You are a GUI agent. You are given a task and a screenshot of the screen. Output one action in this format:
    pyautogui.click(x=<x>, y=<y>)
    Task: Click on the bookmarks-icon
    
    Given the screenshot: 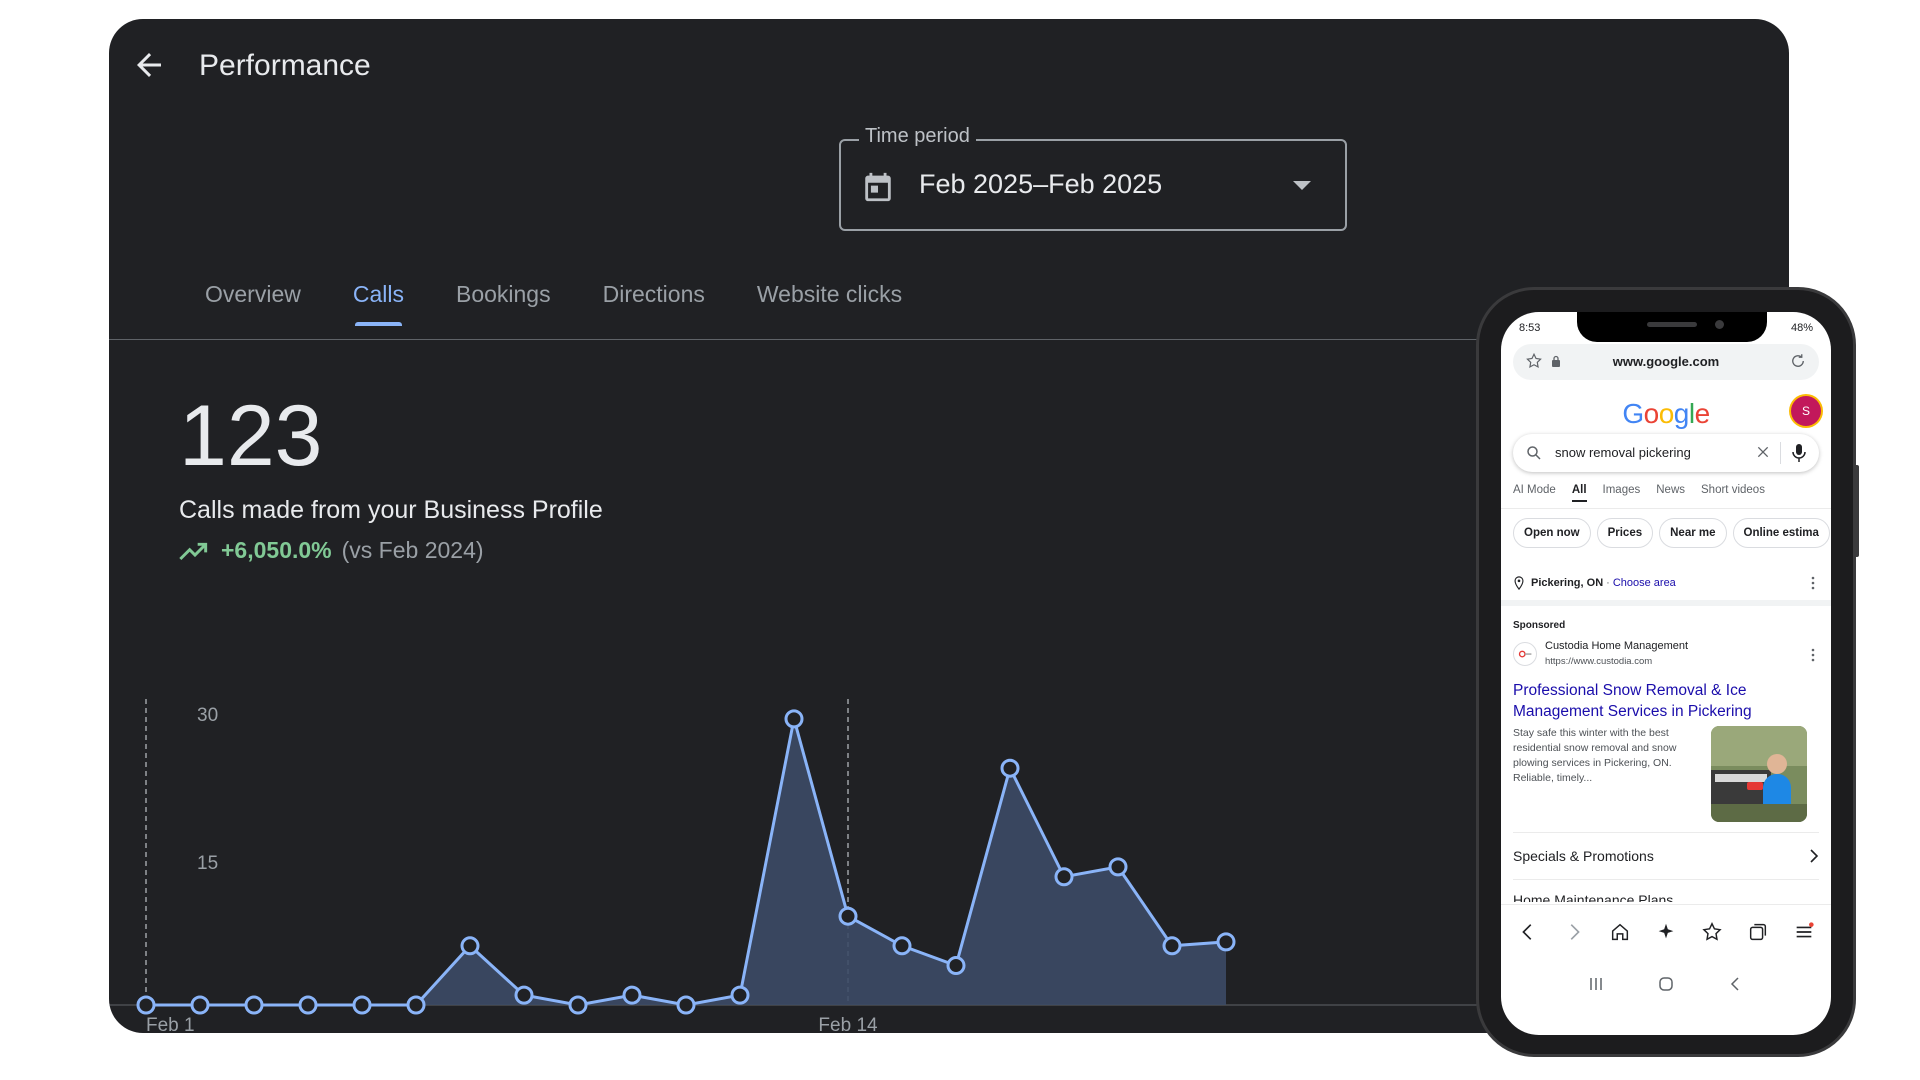 What is the action you would take?
    pyautogui.click(x=1712, y=932)
    